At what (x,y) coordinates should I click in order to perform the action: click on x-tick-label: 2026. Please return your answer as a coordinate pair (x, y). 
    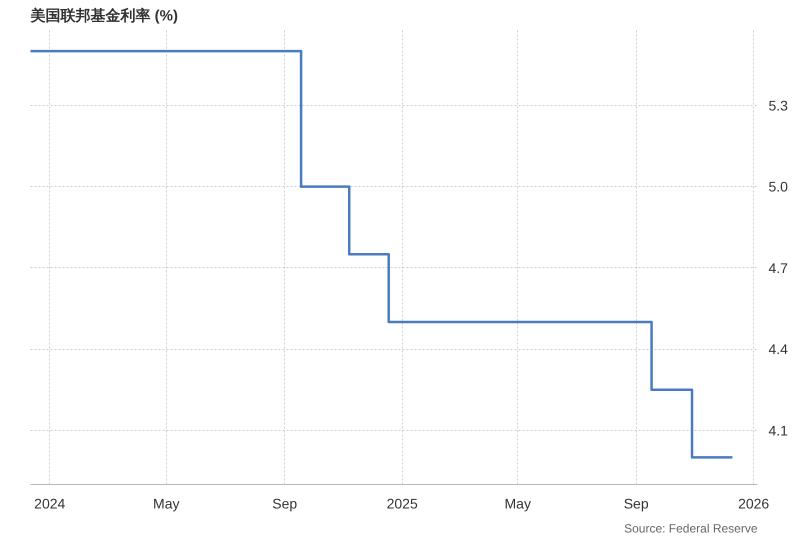
    Looking at the image, I should click on (754, 504).